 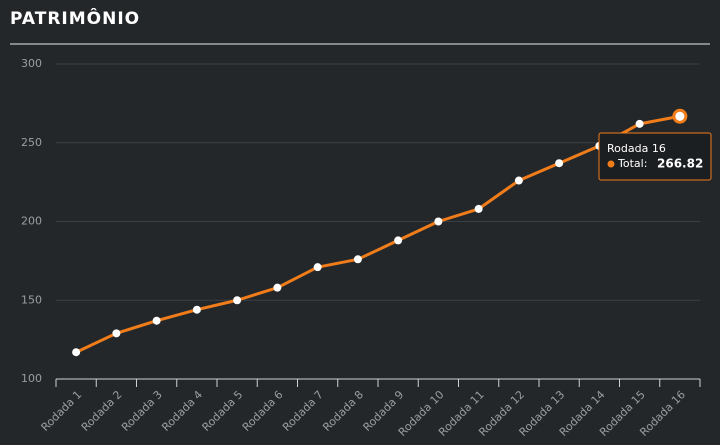 I want to click on x-tick-label: Rodada 4, so click(x=182, y=411).